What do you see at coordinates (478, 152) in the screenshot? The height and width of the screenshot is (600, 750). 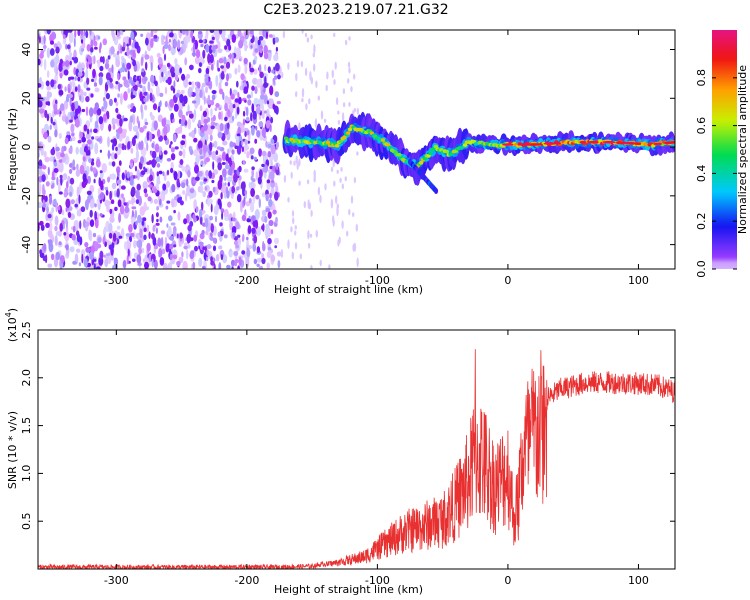 I see `signal-trace` at bounding box center [478, 152].